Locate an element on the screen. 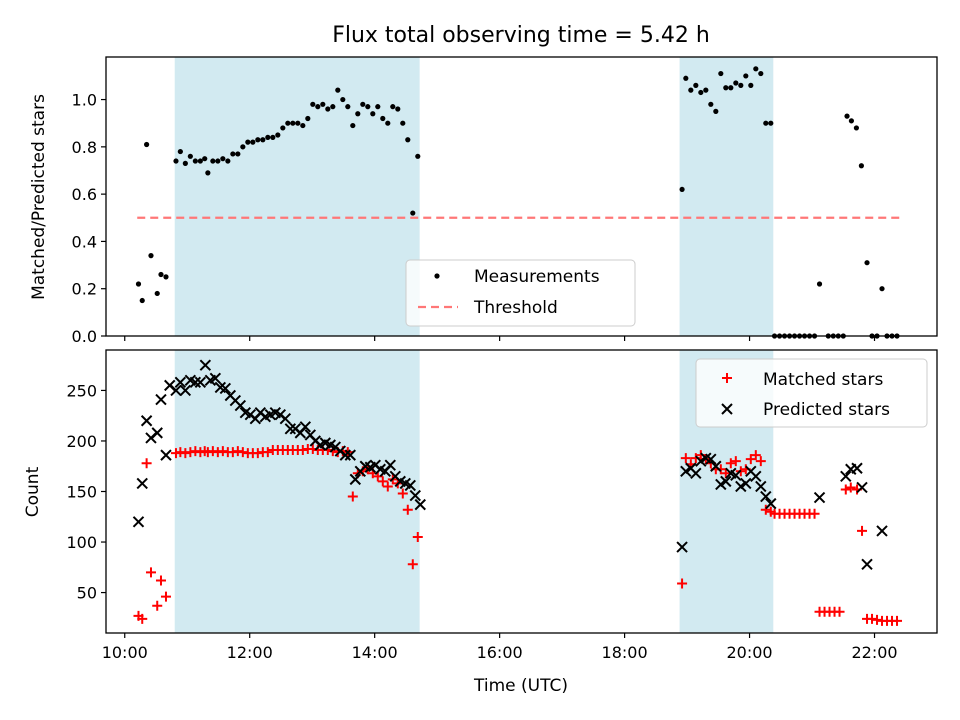 This screenshot has height=720, width=960. legend-measurement-marker is located at coordinates (437, 276).